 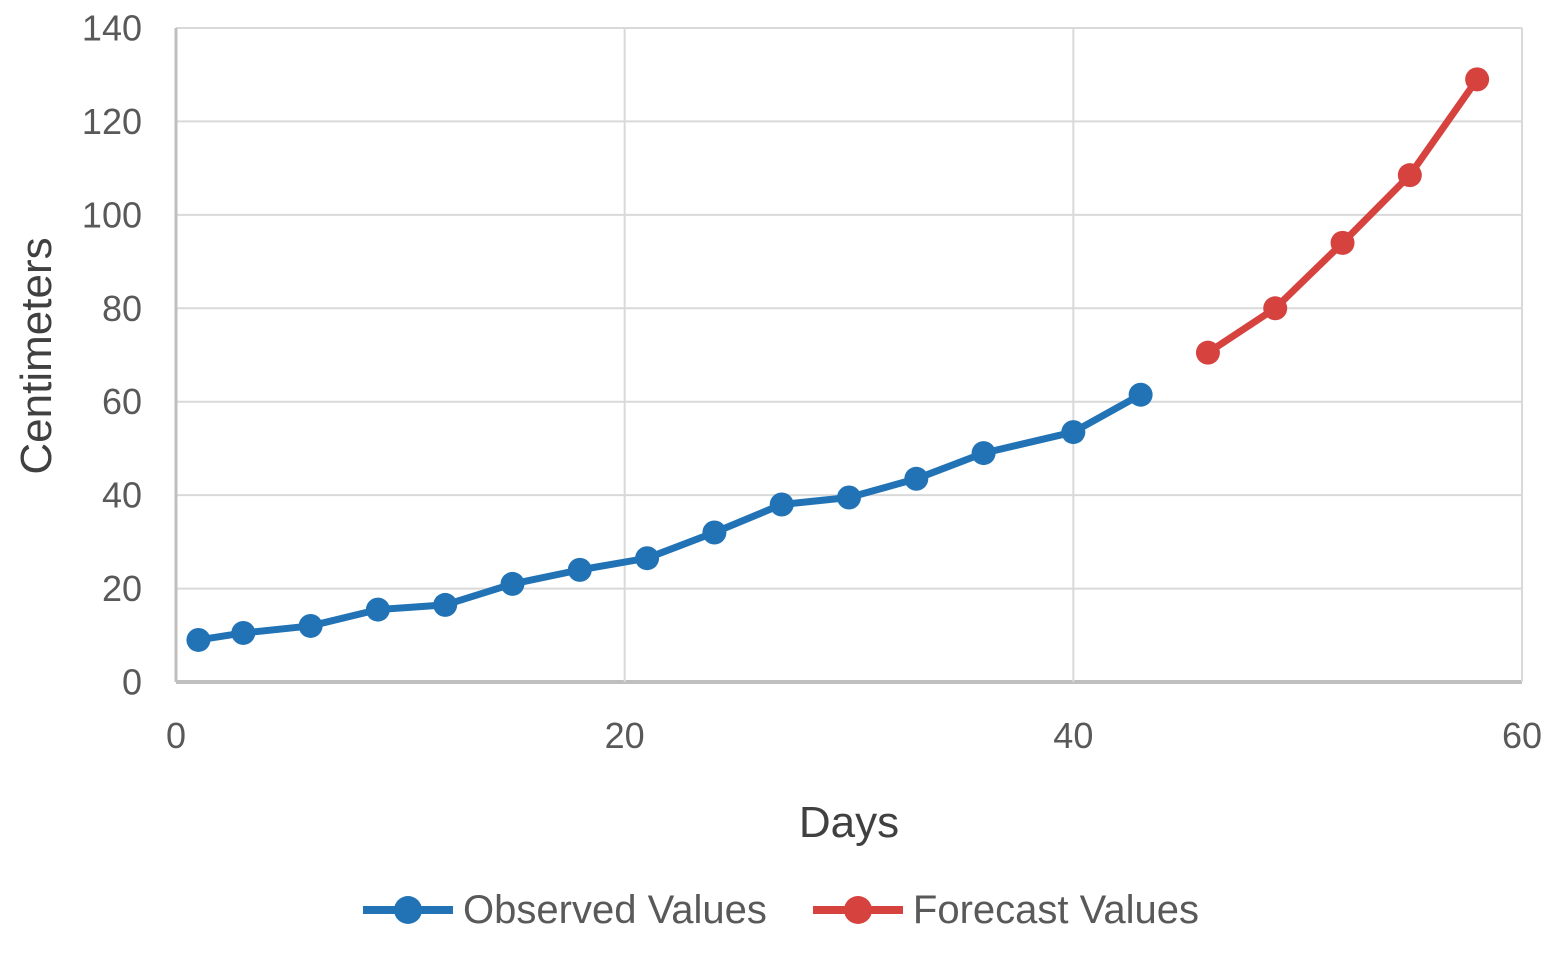 What do you see at coordinates (615, 910) in the screenshot?
I see `legend-label-observed: Observed Values` at bounding box center [615, 910].